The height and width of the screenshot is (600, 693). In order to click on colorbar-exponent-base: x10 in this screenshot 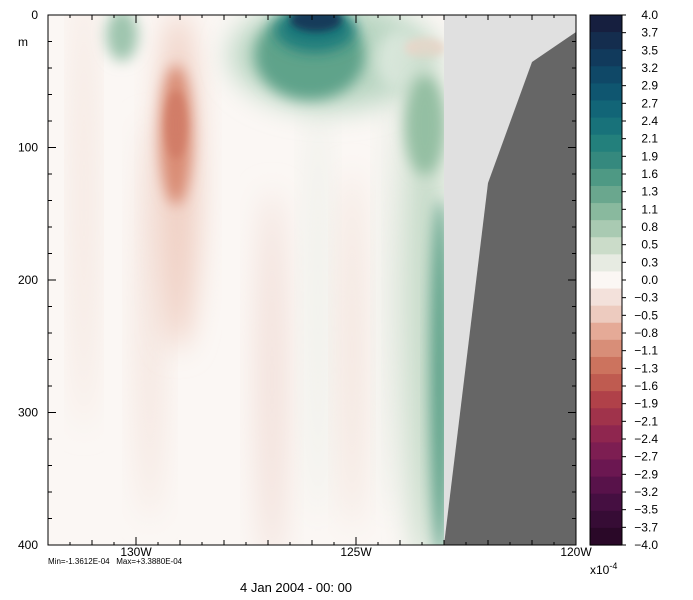, I will do `click(600, 570)`.